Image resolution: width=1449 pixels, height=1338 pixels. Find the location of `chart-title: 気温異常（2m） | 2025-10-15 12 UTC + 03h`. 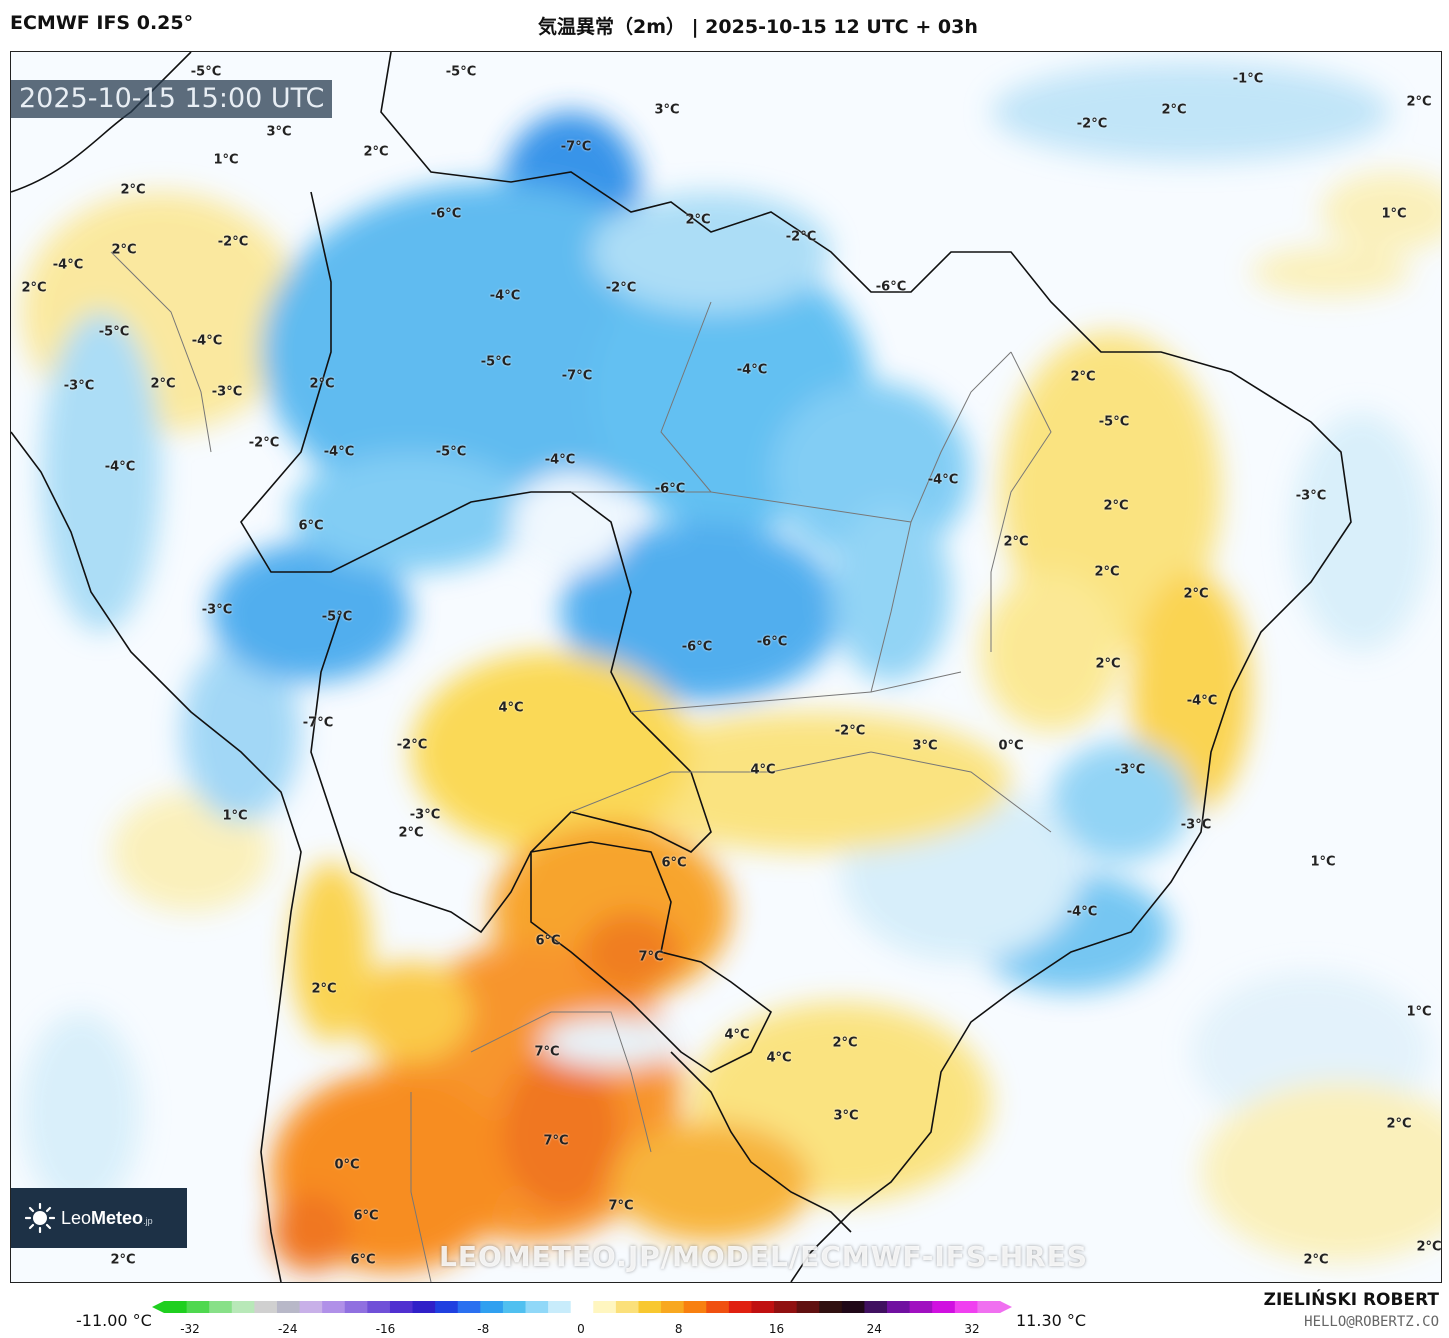

chart-title: 気温異常（2m） | 2025-10-15 12 UTC + 03h is located at coordinates (758, 27).